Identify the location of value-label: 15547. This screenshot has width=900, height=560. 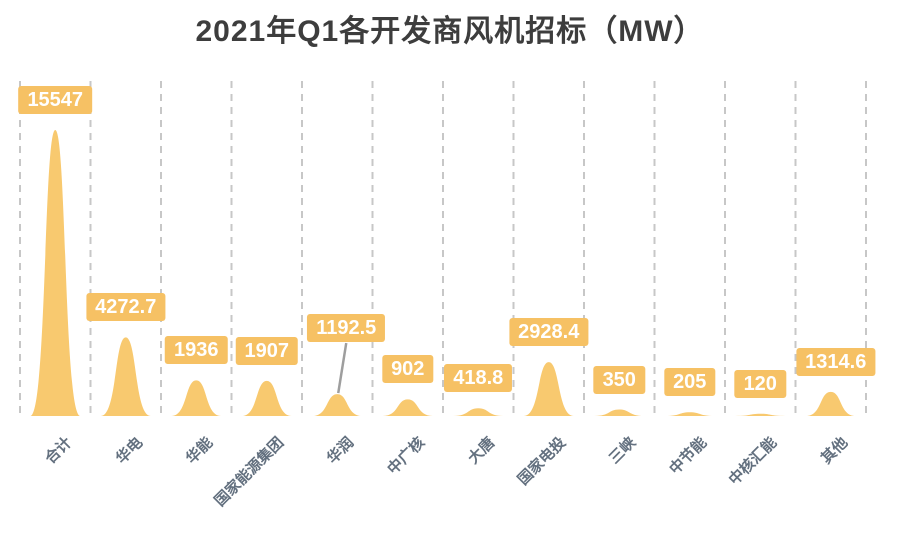
(55, 100).